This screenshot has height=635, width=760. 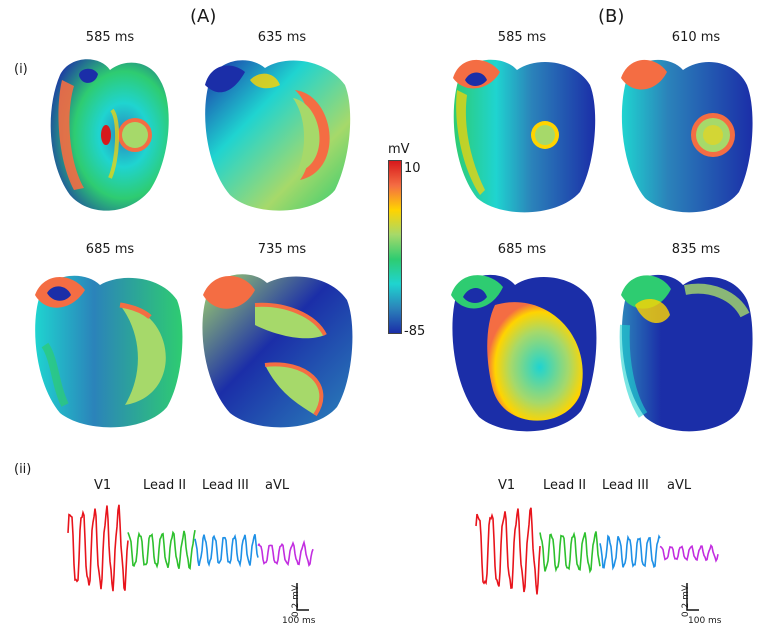 What do you see at coordinates (282, 249) in the screenshot?
I see `panel-a-time-4: 735 ms` at bounding box center [282, 249].